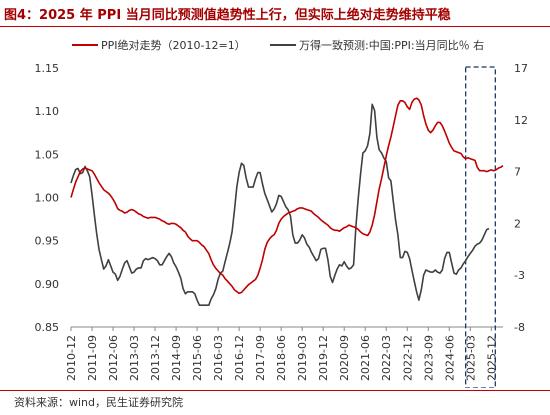 The height and width of the screenshot is (415, 550). What do you see at coordinates (281, 358) in the screenshot?
I see `x-tick-label: 2018-06` at bounding box center [281, 358].